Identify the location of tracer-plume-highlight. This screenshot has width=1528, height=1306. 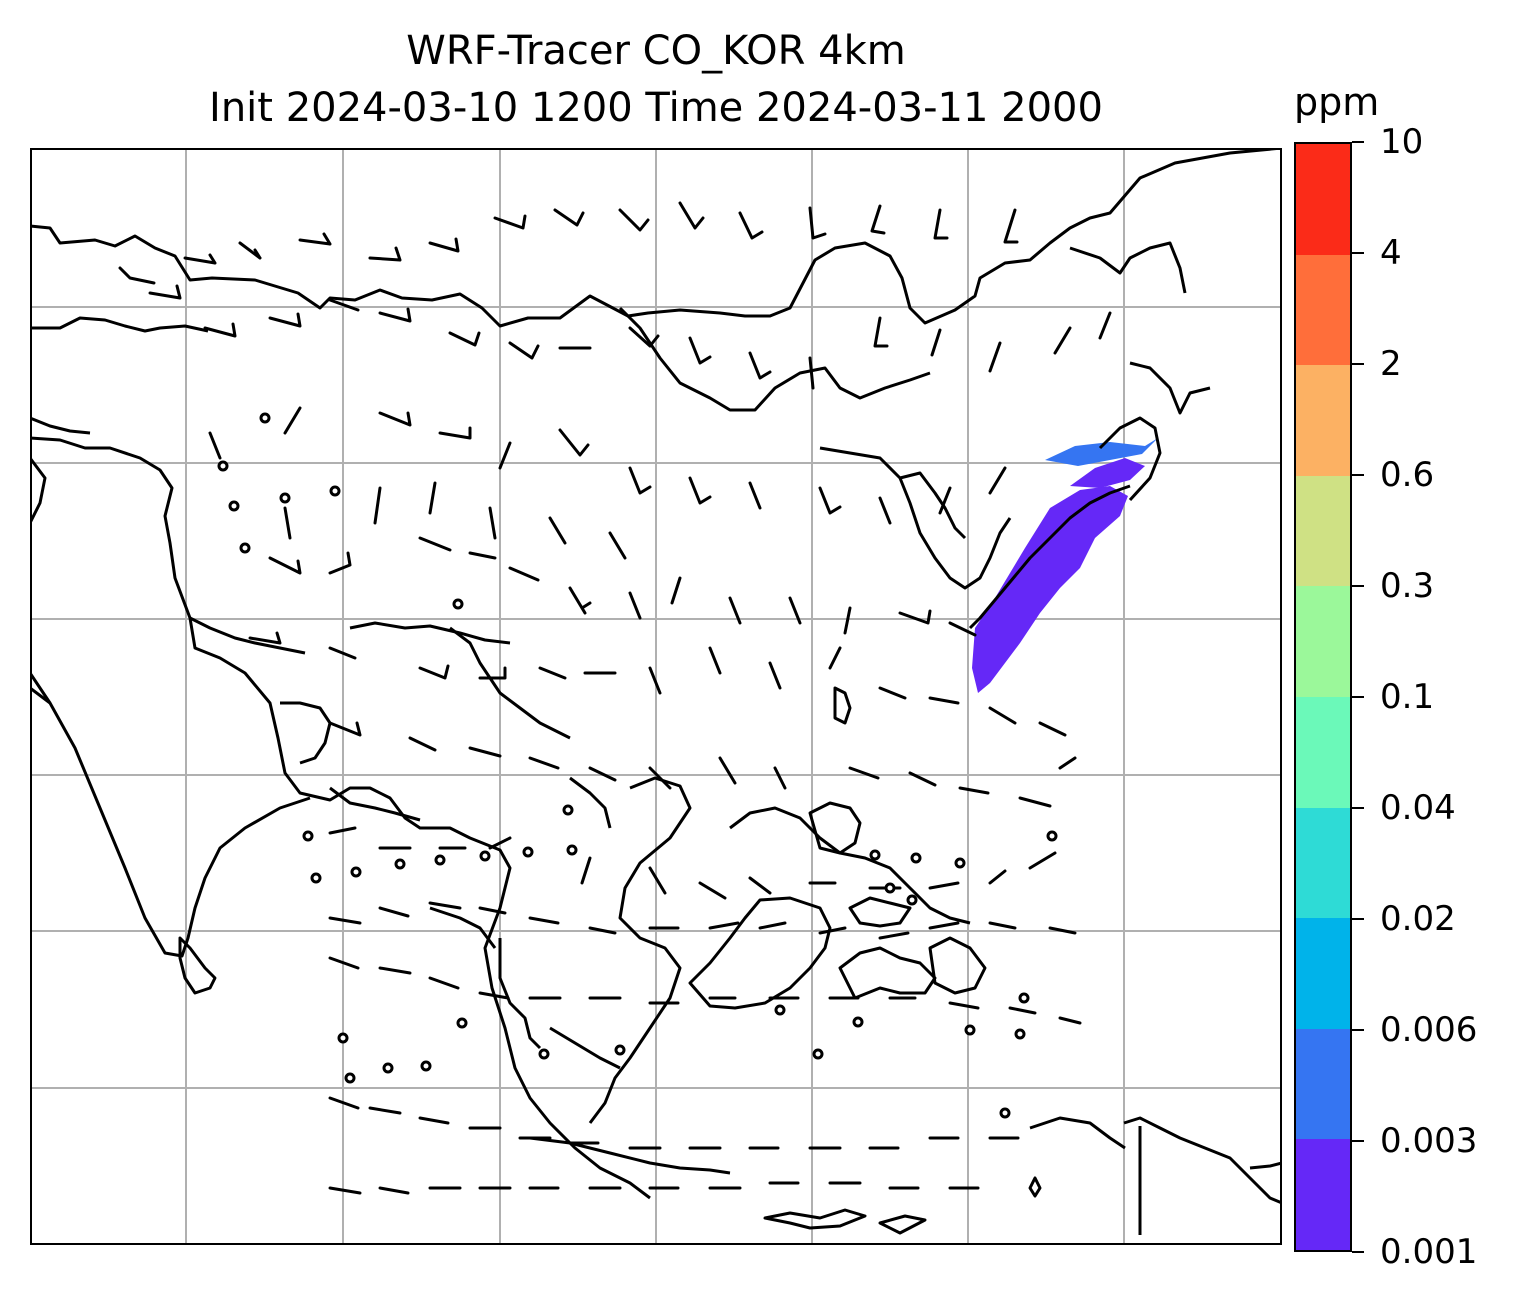
(1101, 452).